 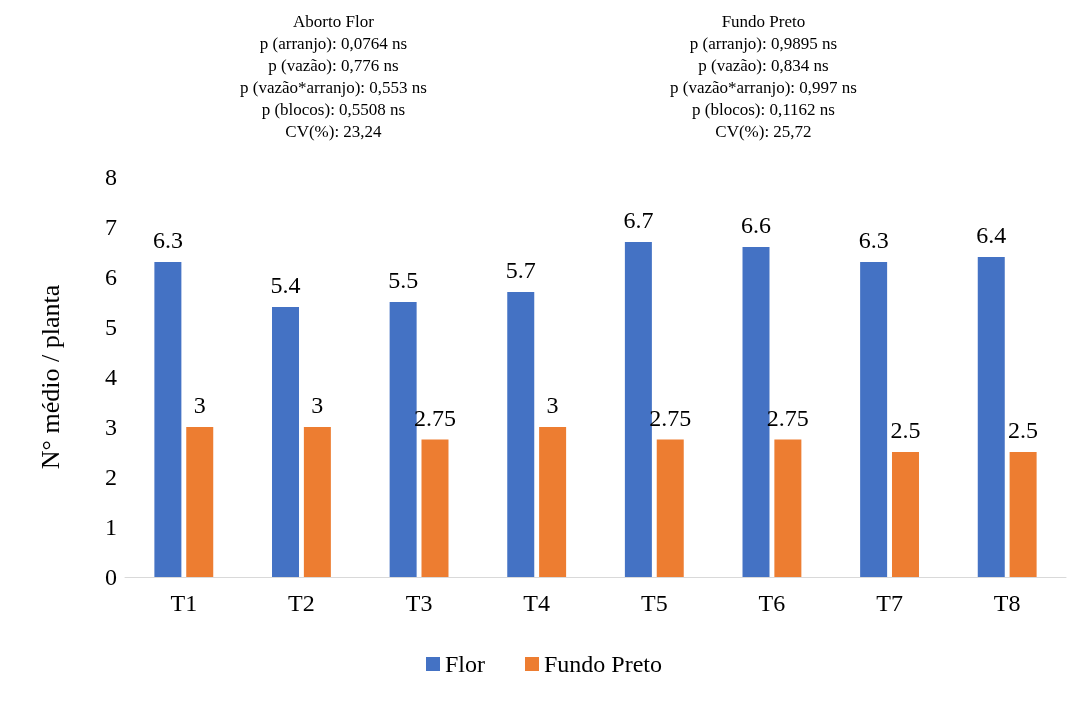 What do you see at coordinates (537, 603) in the screenshot?
I see `x-tick-label: T4` at bounding box center [537, 603].